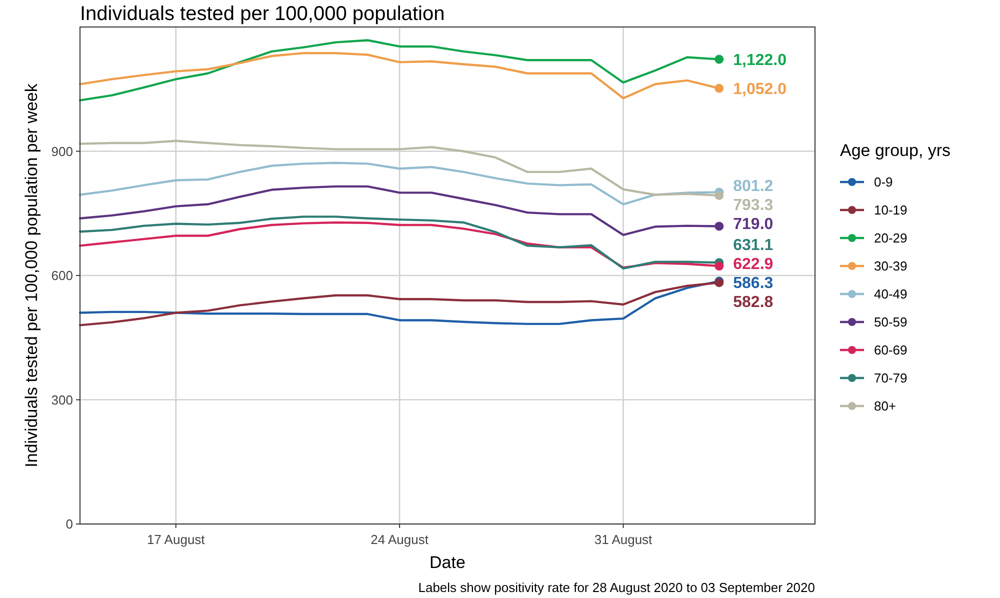 The height and width of the screenshot is (598, 1000). What do you see at coordinates (62, 276) in the screenshot?
I see `y-tick-label: 600` at bounding box center [62, 276].